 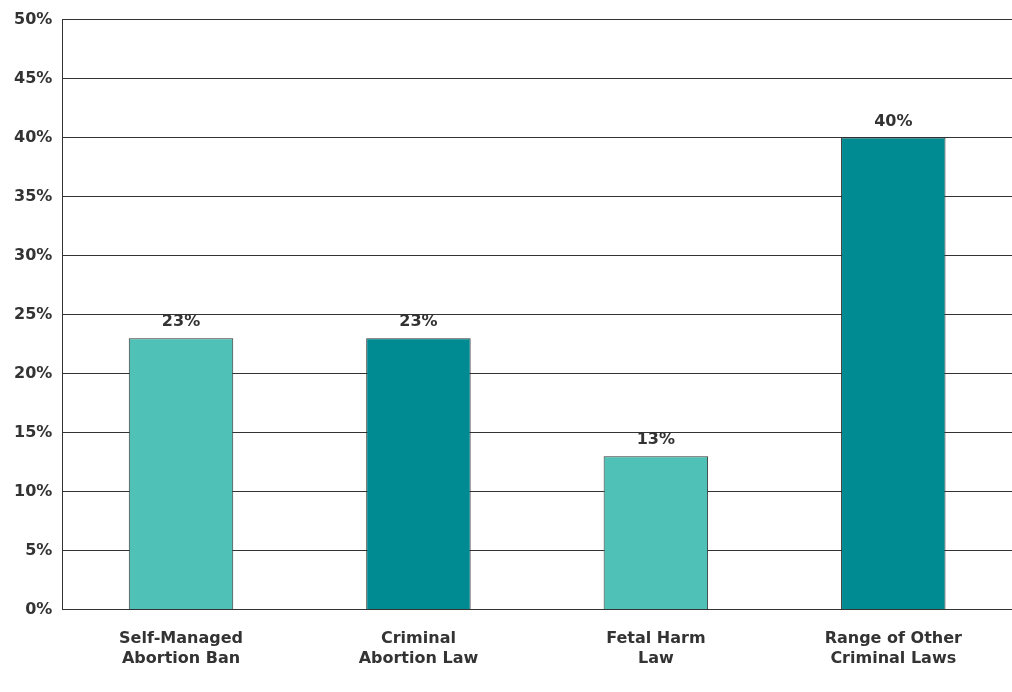 I want to click on y-tick-label: 40%, so click(x=33, y=136).